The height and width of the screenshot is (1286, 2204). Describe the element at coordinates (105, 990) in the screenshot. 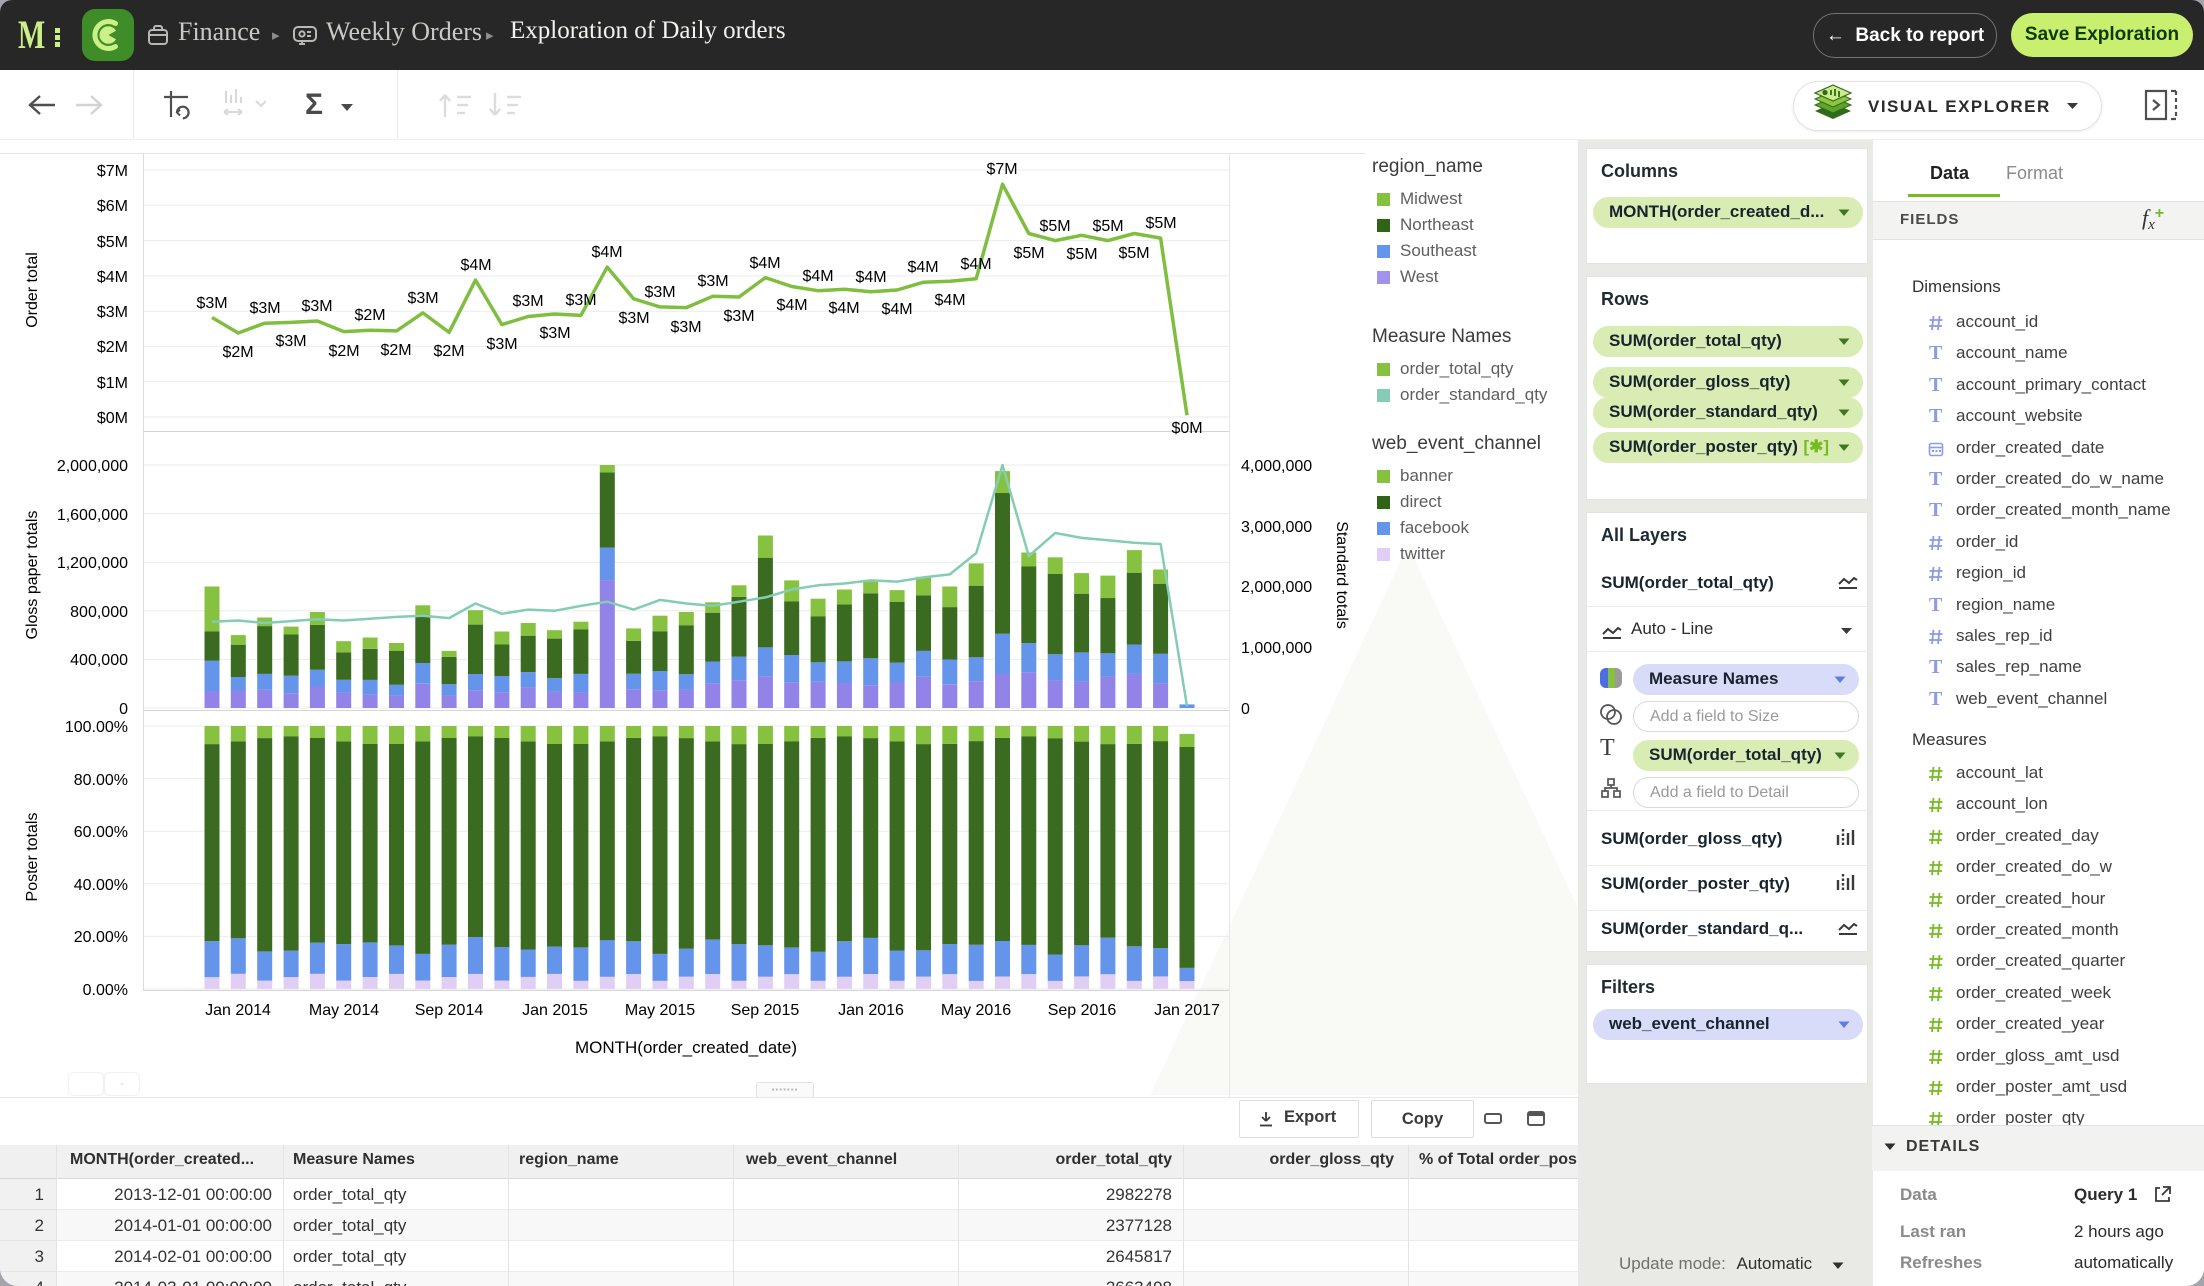

I see `svg-text: 0.00%` at that location.